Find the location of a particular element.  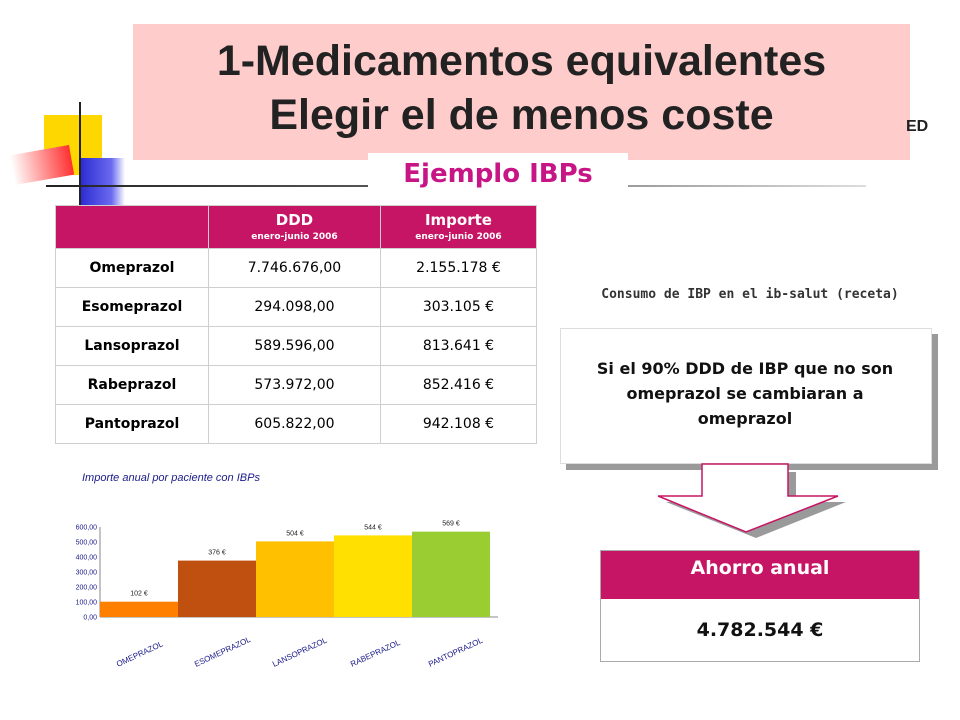

bar-value-label: 569 € is located at coordinates (451, 524).